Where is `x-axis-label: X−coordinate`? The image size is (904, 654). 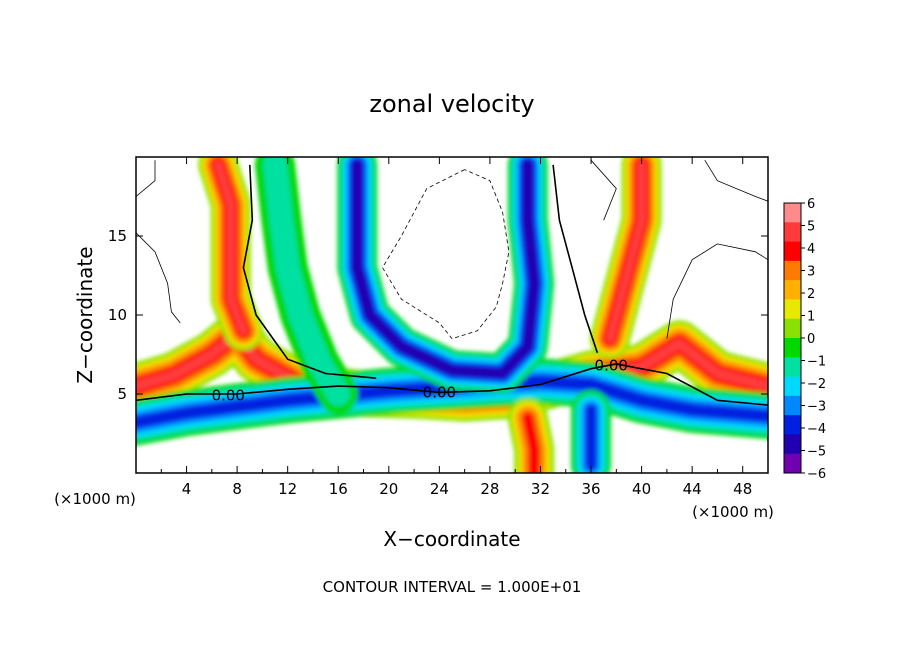 x-axis-label: X−coordinate is located at coordinates (451, 539).